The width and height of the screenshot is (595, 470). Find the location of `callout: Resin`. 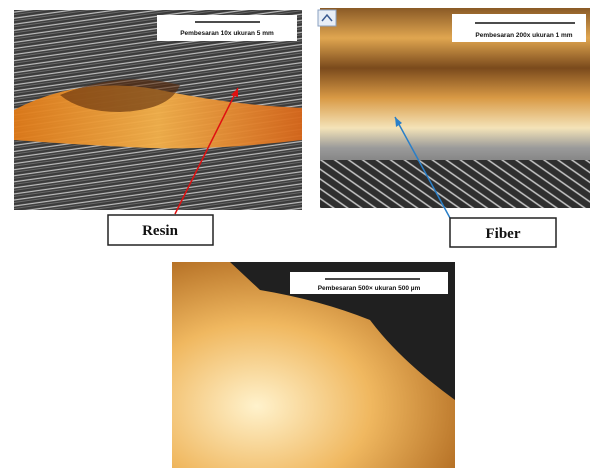

callout: Resin is located at coordinates (160, 231).